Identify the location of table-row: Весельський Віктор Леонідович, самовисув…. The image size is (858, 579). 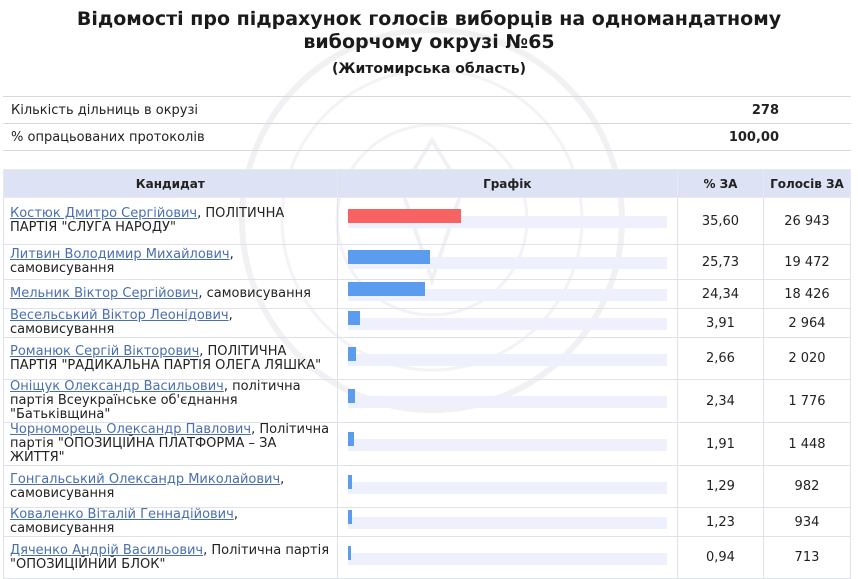
(427, 323).